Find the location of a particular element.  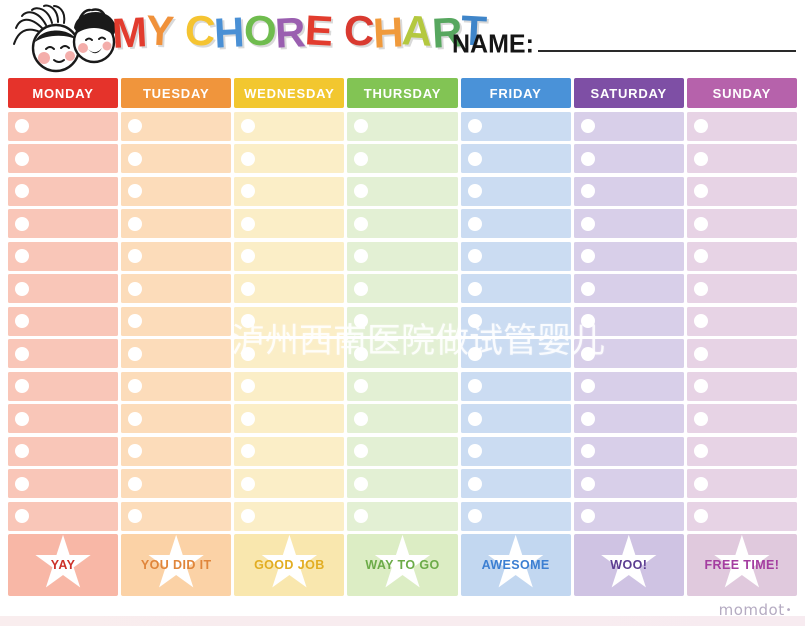

day-column-saturday: SATURDAY ★ WOO! is located at coordinates (628, 337).